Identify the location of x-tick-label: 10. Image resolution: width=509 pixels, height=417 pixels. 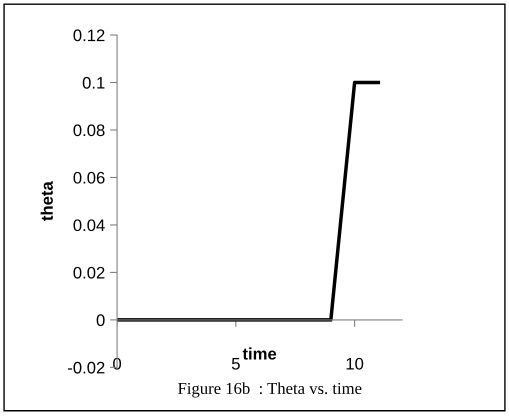
(355, 364).